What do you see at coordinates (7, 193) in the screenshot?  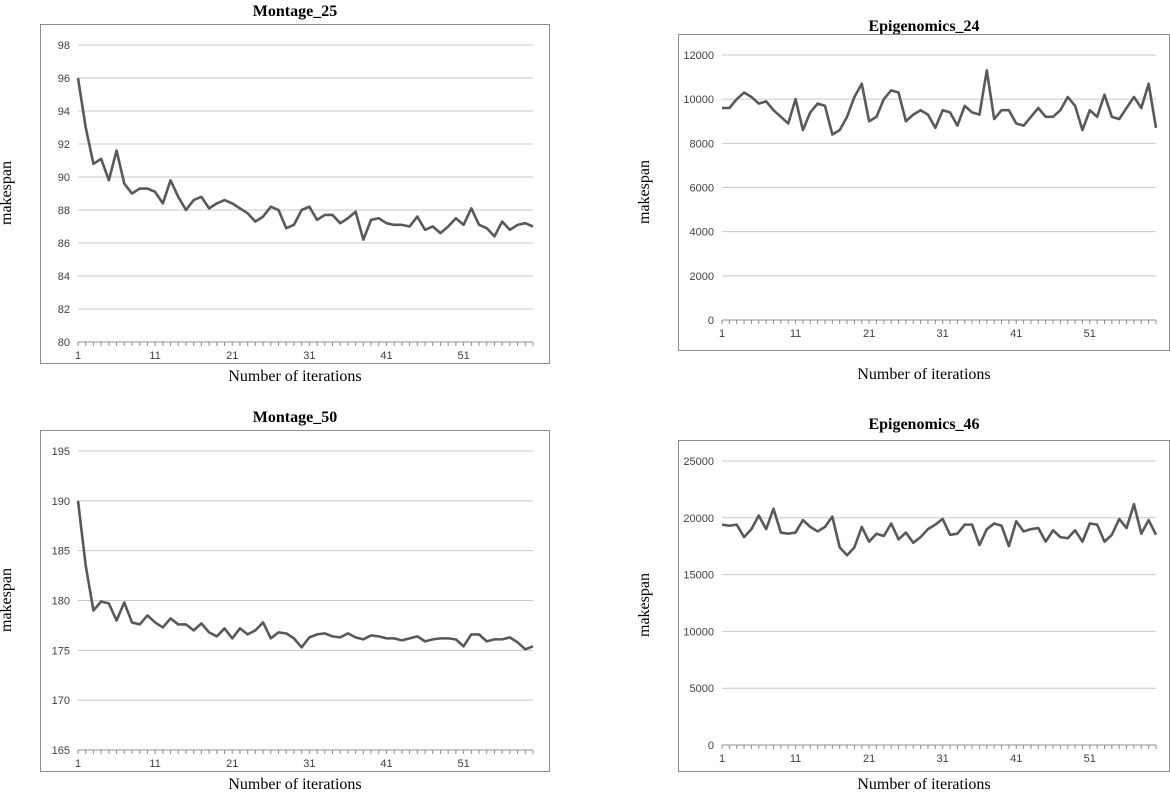 I see `chart-1-y-axis-label: makespan` at bounding box center [7, 193].